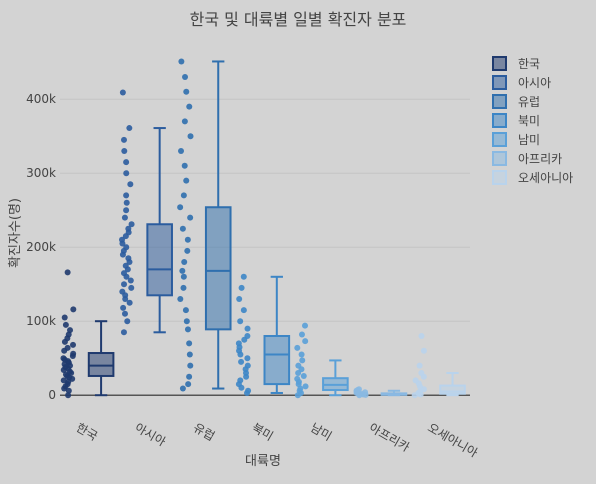 This screenshot has width=596, height=484. What do you see at coordinates (150, 434) in the screenshot?
I see `x-tick-label: 아시아` at bounding box center [150, 434].